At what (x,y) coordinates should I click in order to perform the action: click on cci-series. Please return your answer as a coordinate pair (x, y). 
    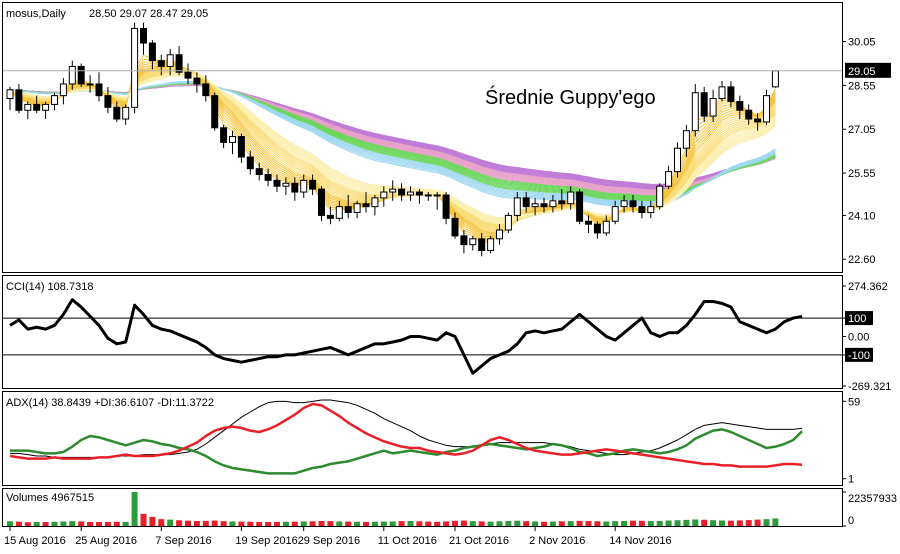
    Looking at the image, I should click on (422, 336).